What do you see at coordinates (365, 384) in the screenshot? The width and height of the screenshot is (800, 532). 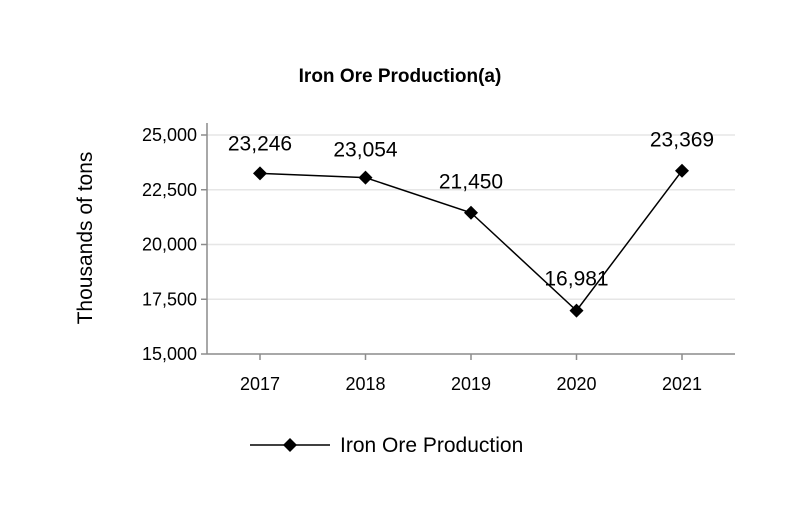 I see `x-tick-label: 2018` at bounding box center [365, 384].